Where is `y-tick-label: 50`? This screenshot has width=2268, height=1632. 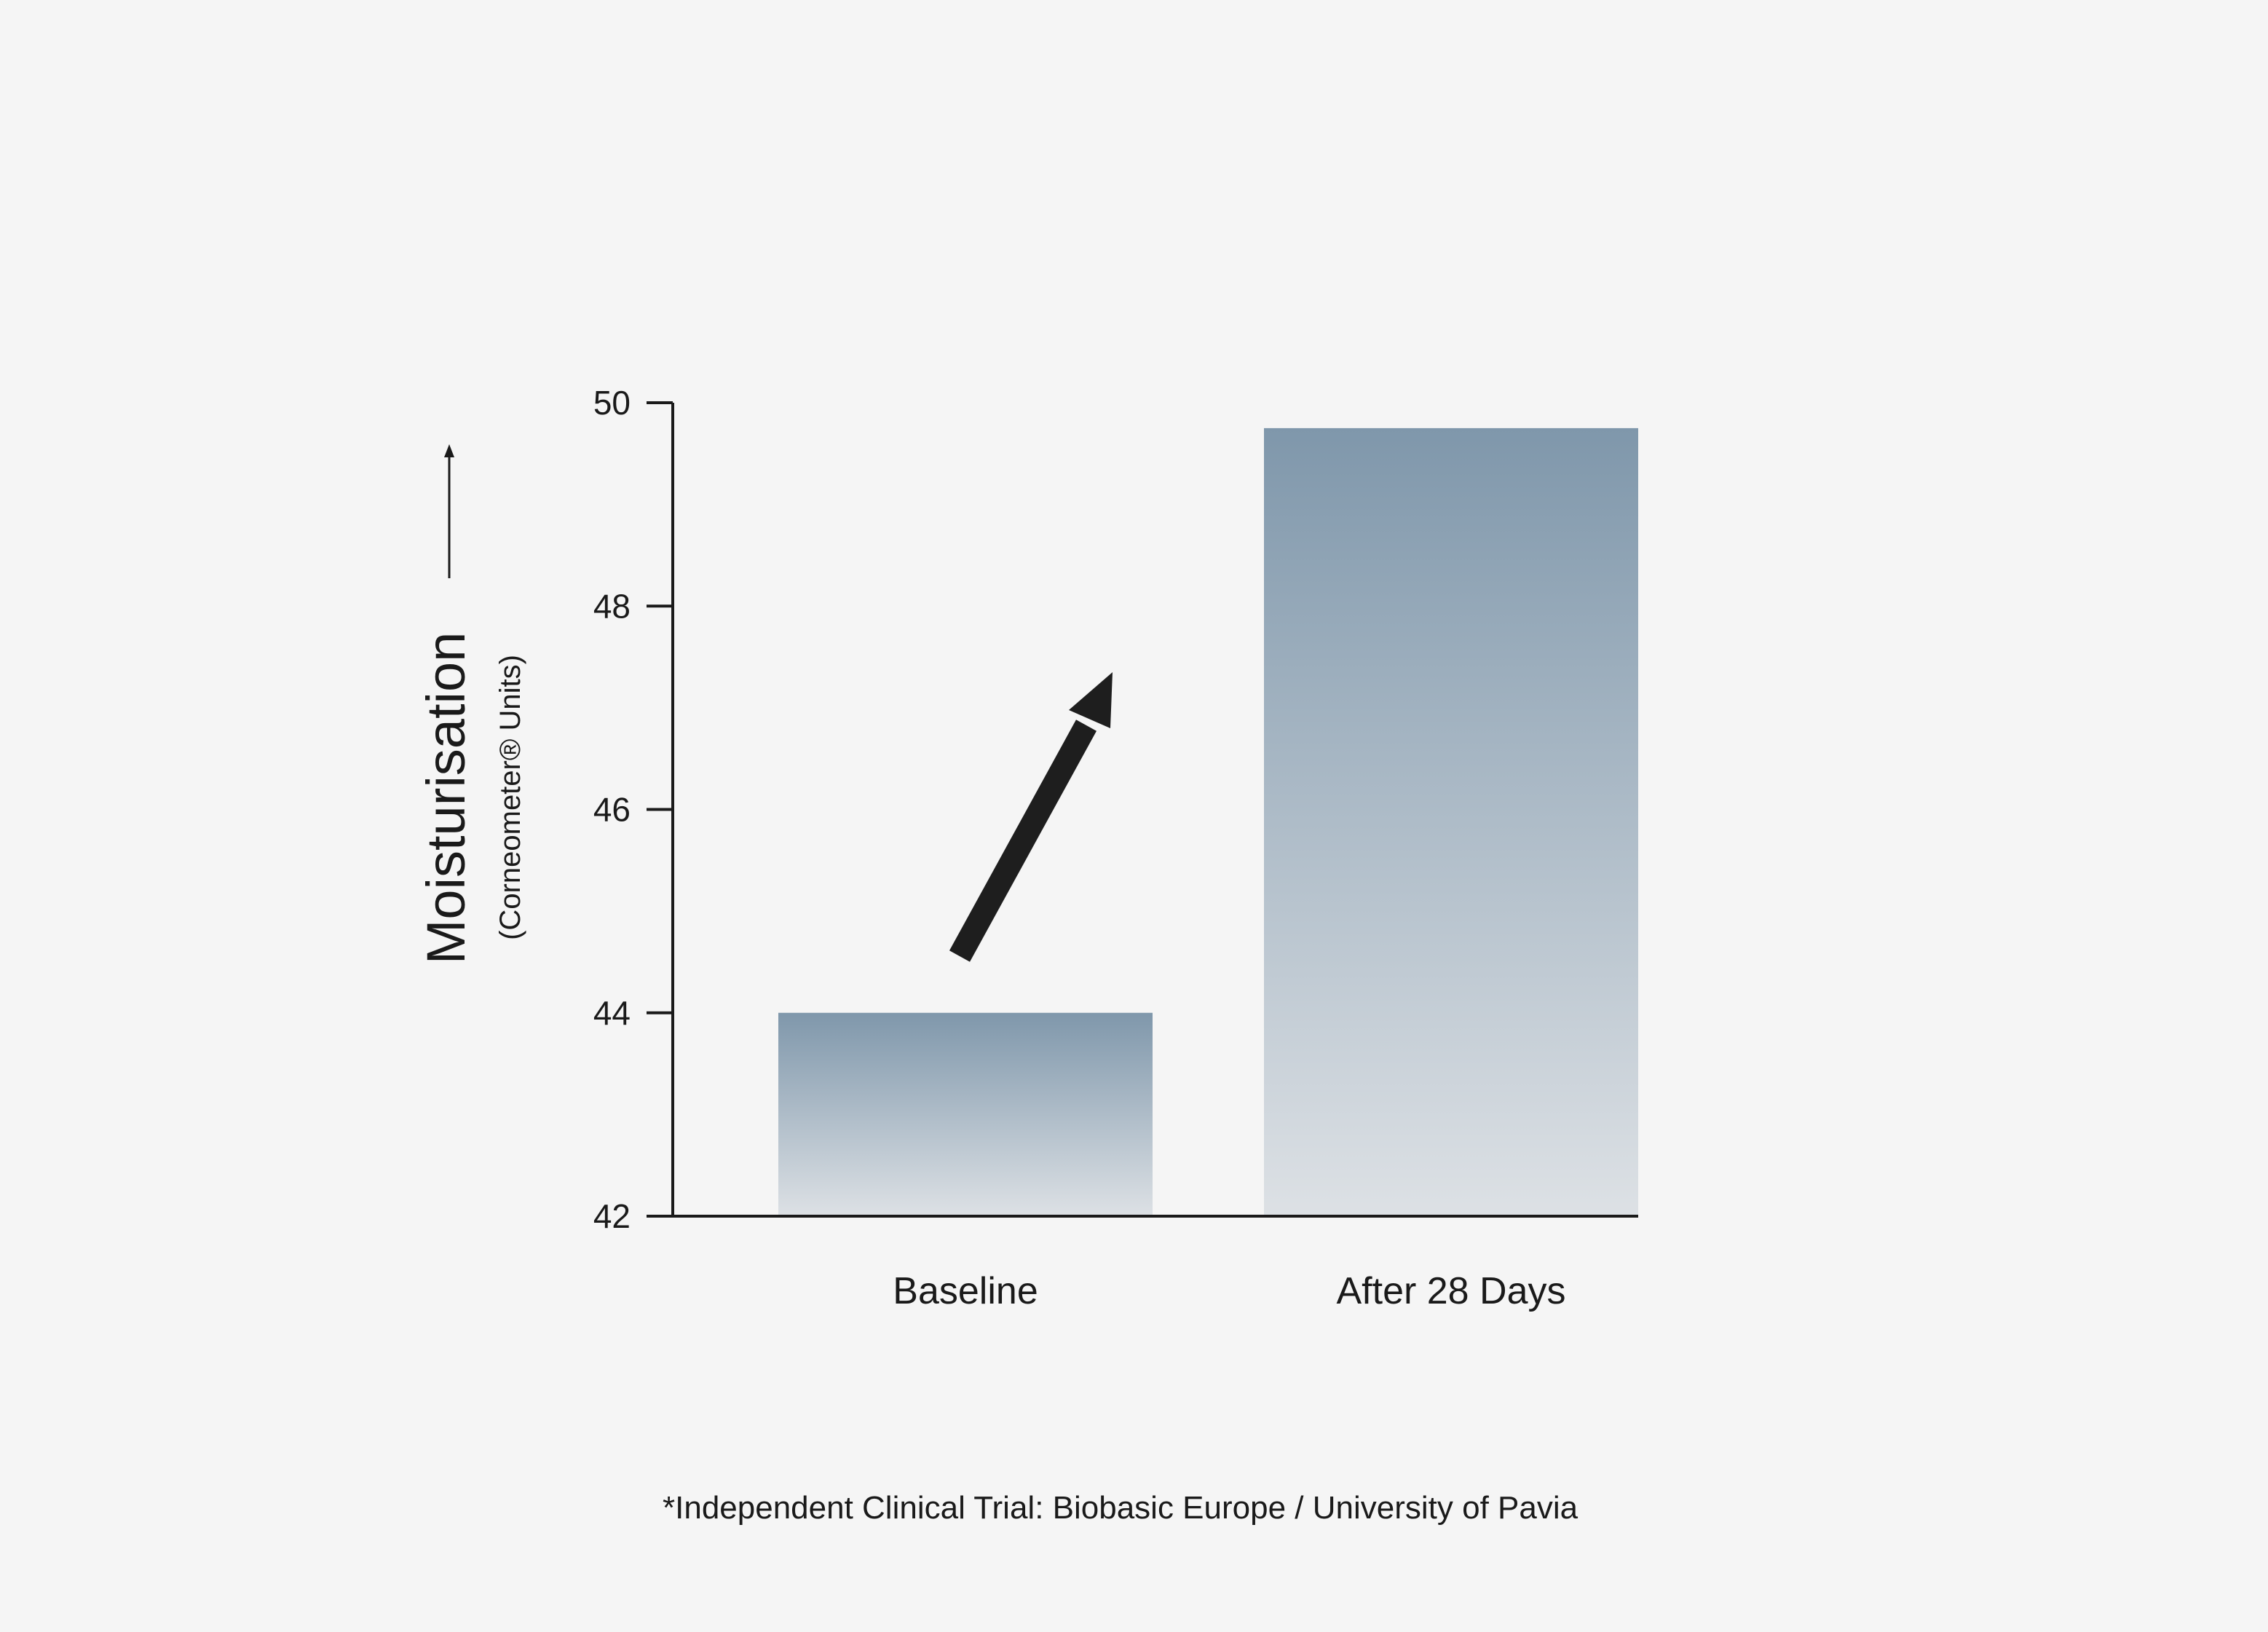
y-tick-label: 50 is located at coordinates (612, 403).